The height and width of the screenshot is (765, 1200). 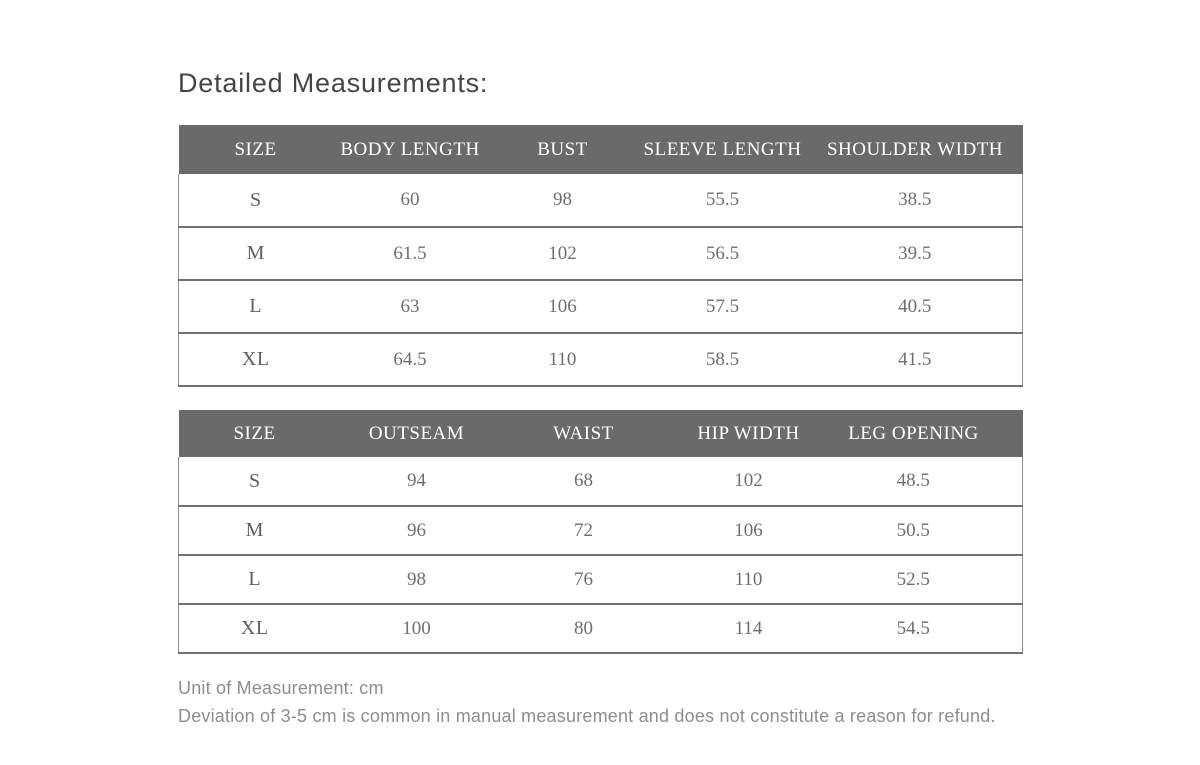 I want to click on table-cell: 76, so click(x=583, y=580).